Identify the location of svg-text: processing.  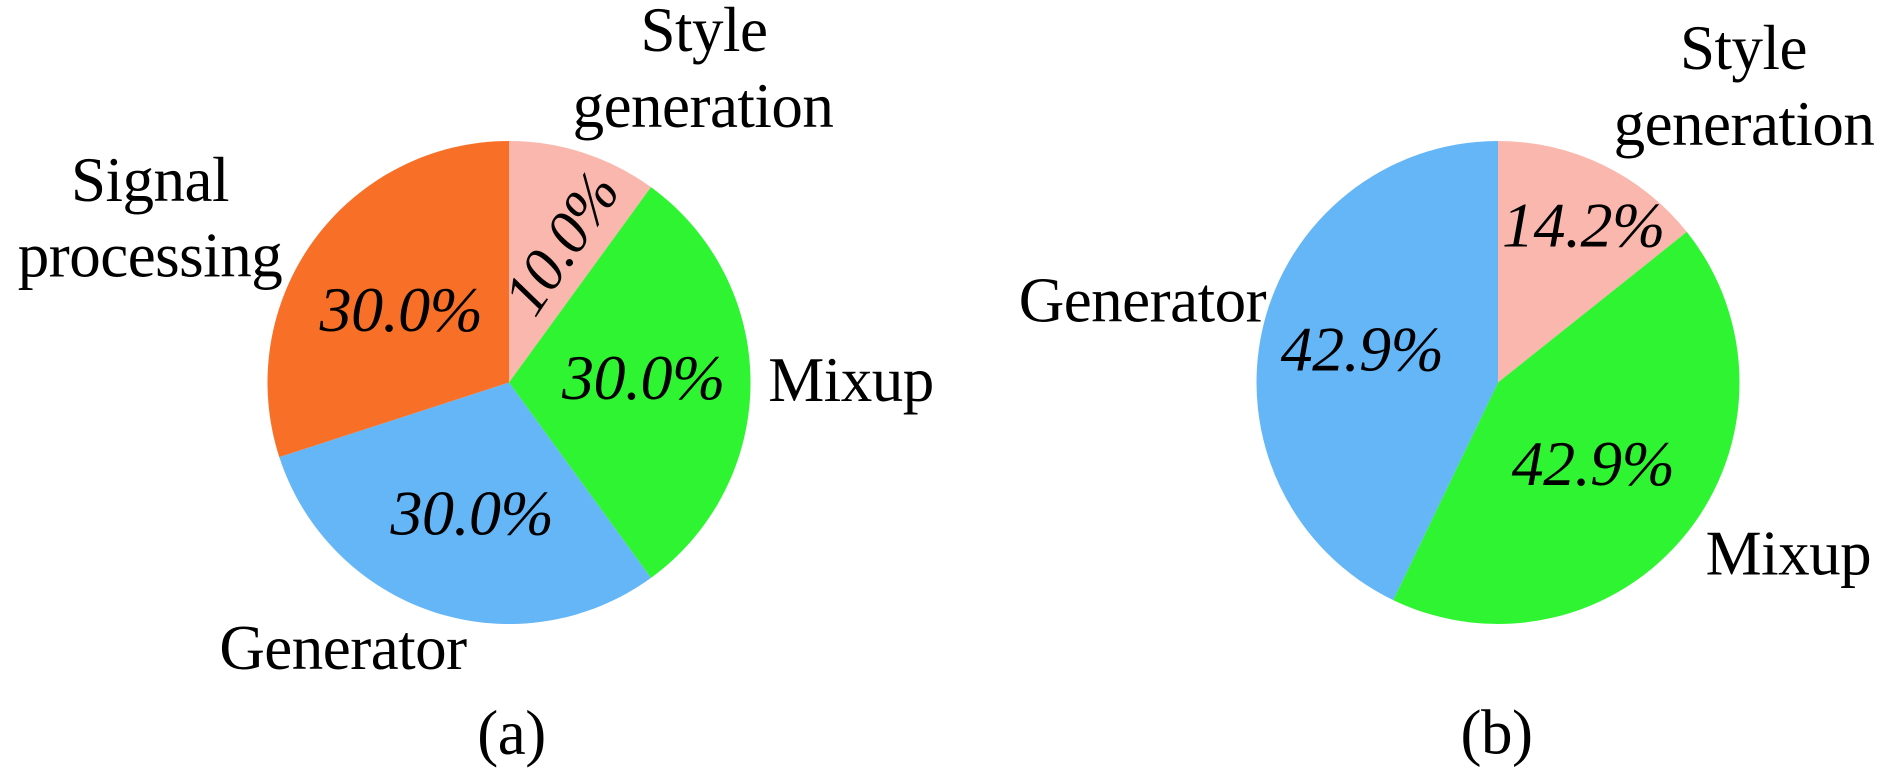
(150, 256).